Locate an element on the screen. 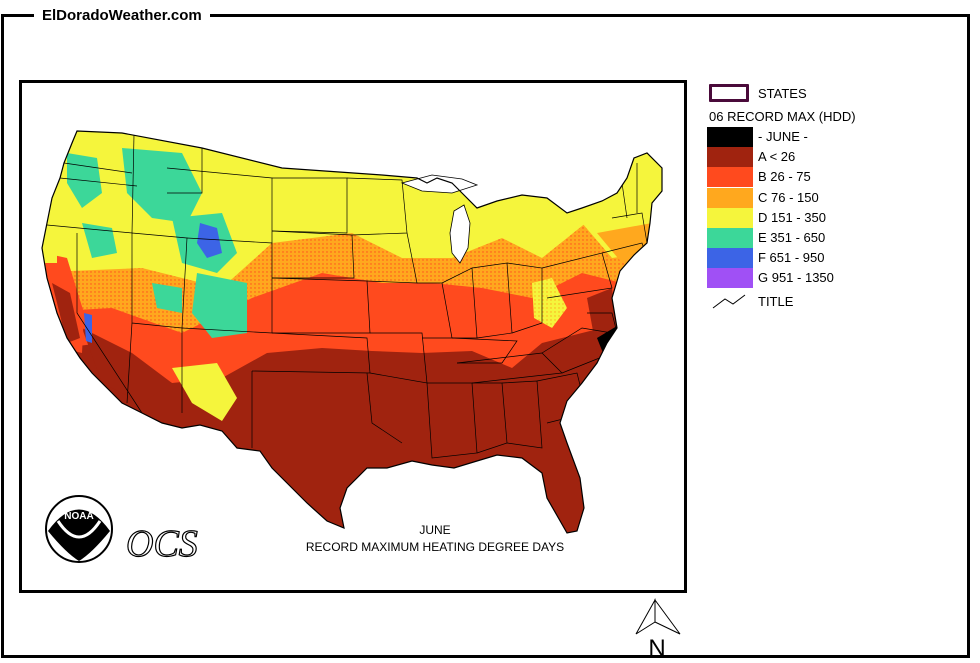 The width and height of the screenshot is (980, 663). lake-michigan is located at coordinates (460, 234).